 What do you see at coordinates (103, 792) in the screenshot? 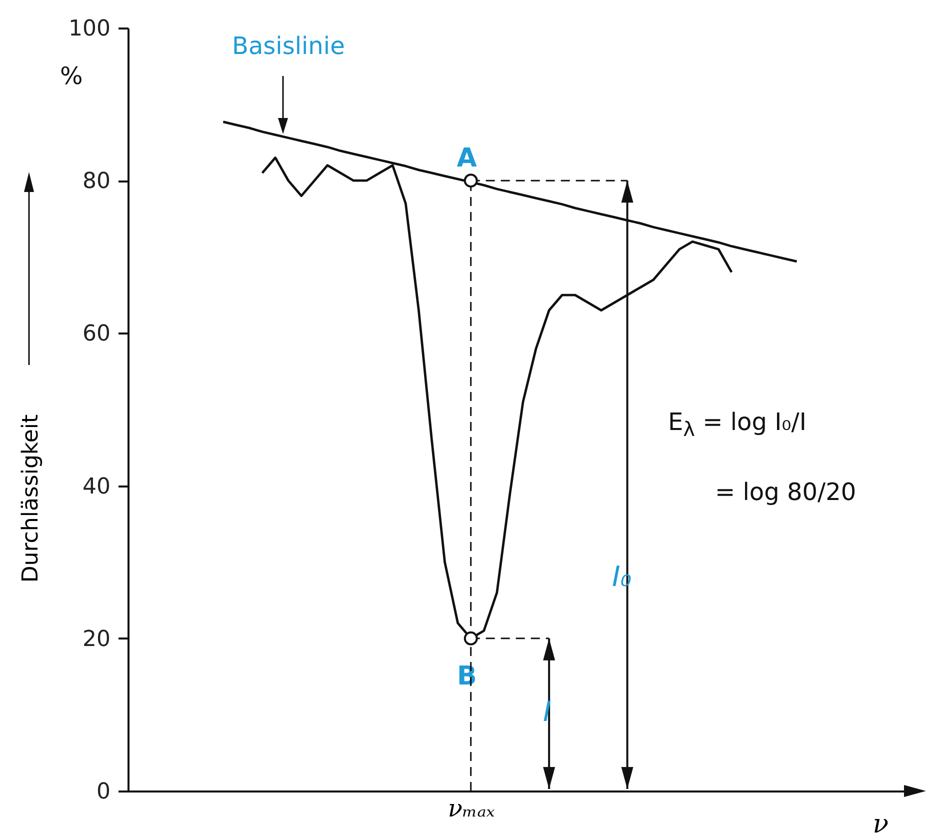
I see `y-tick-label: 0` at bounding box center [103, 792].